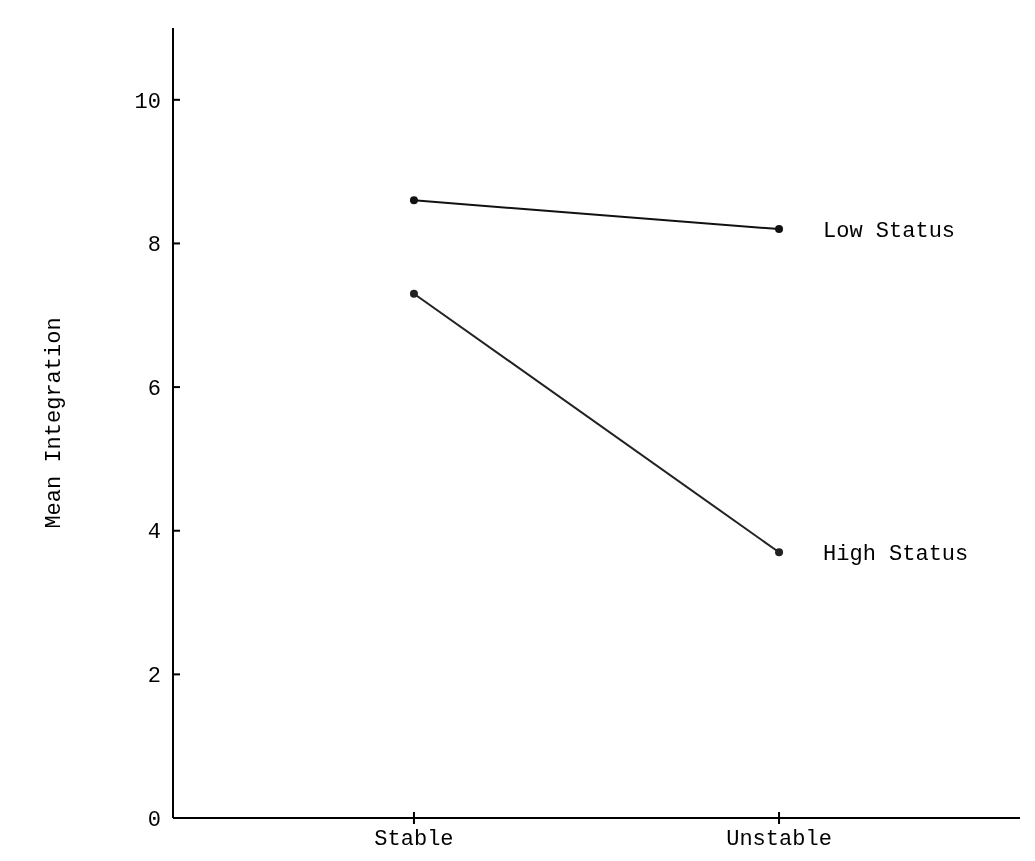 This screenshot has width=1035, height=861. I want to click on y-tick-label: 0, so click(154, 820).